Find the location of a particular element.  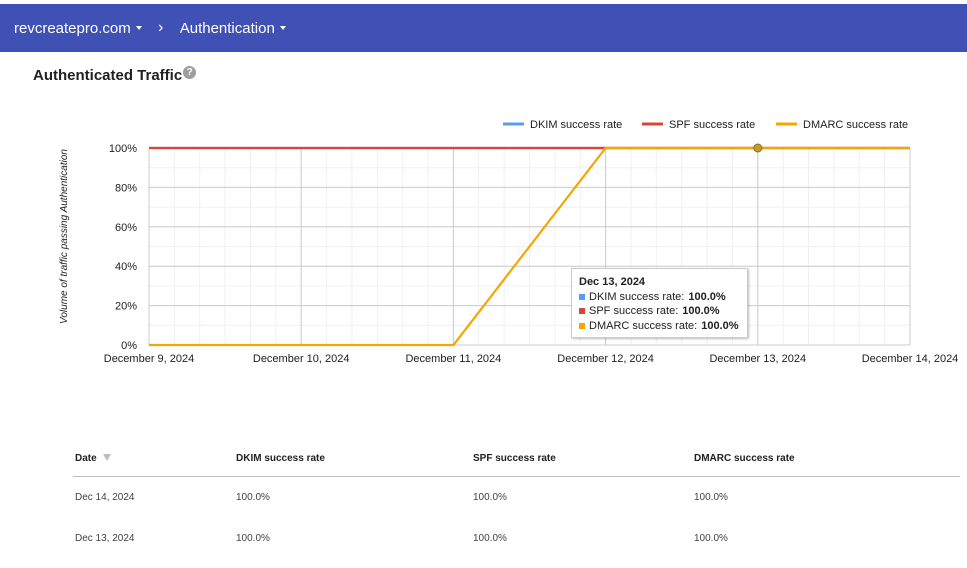

header-date-label: Date is located at coordinates (86, 458).